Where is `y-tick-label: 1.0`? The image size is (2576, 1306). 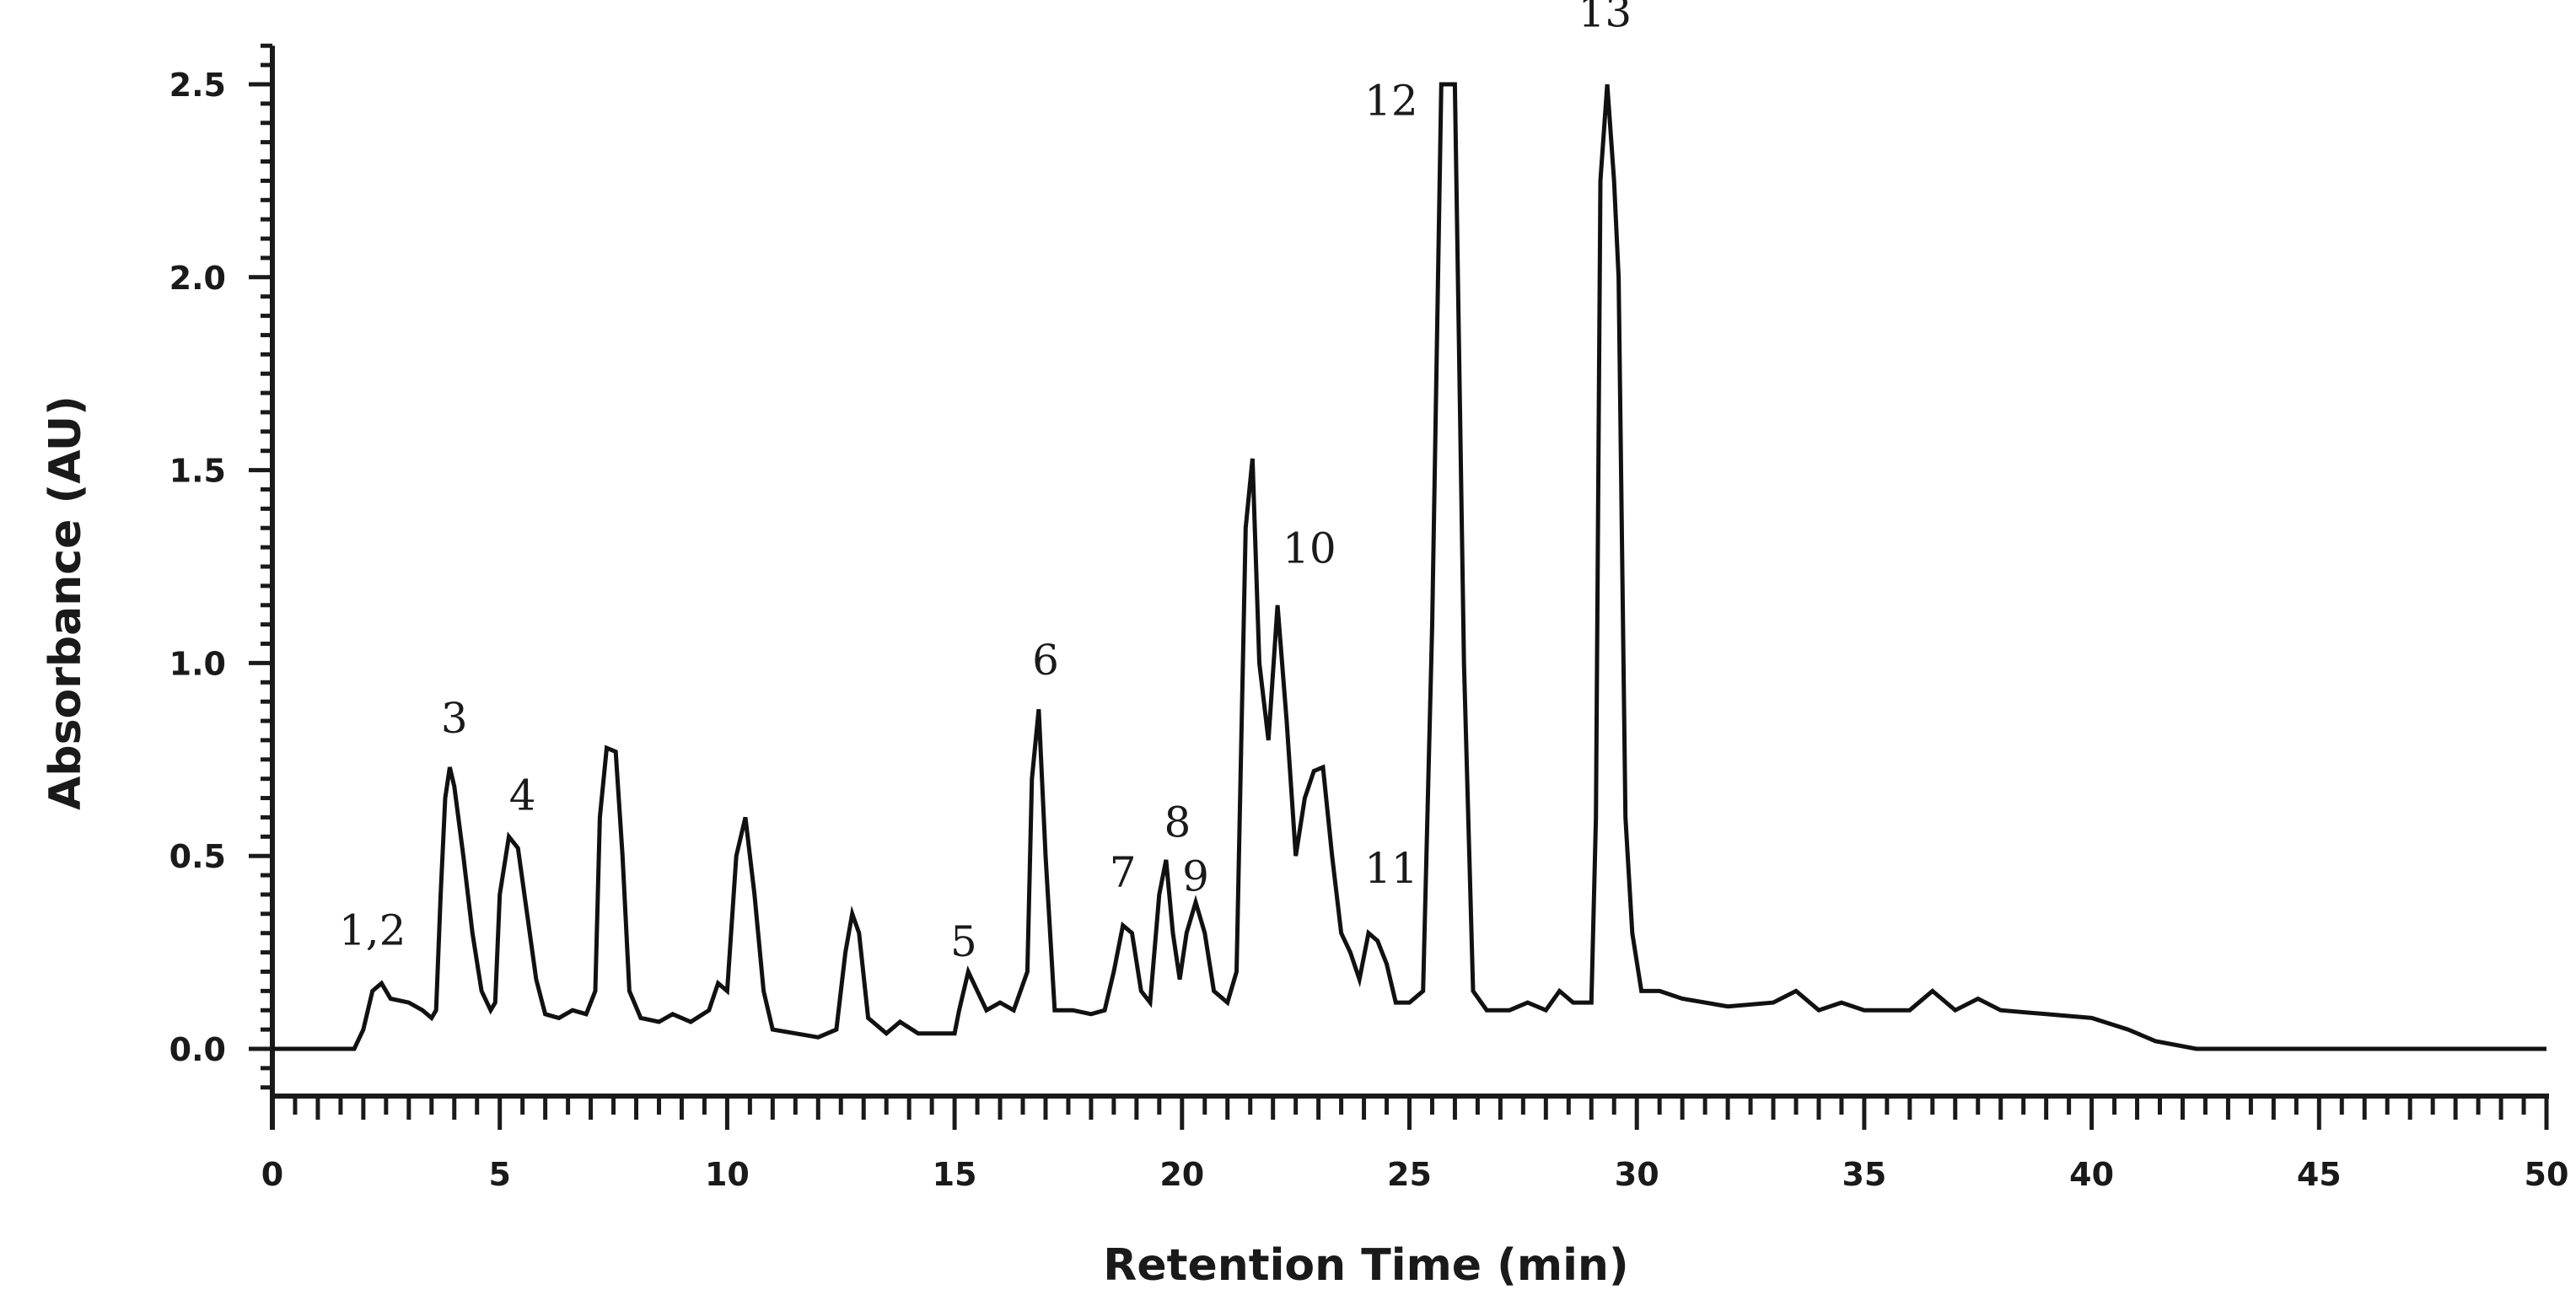 y-tick-label: 1.0 is located at coordinates (197, 664).